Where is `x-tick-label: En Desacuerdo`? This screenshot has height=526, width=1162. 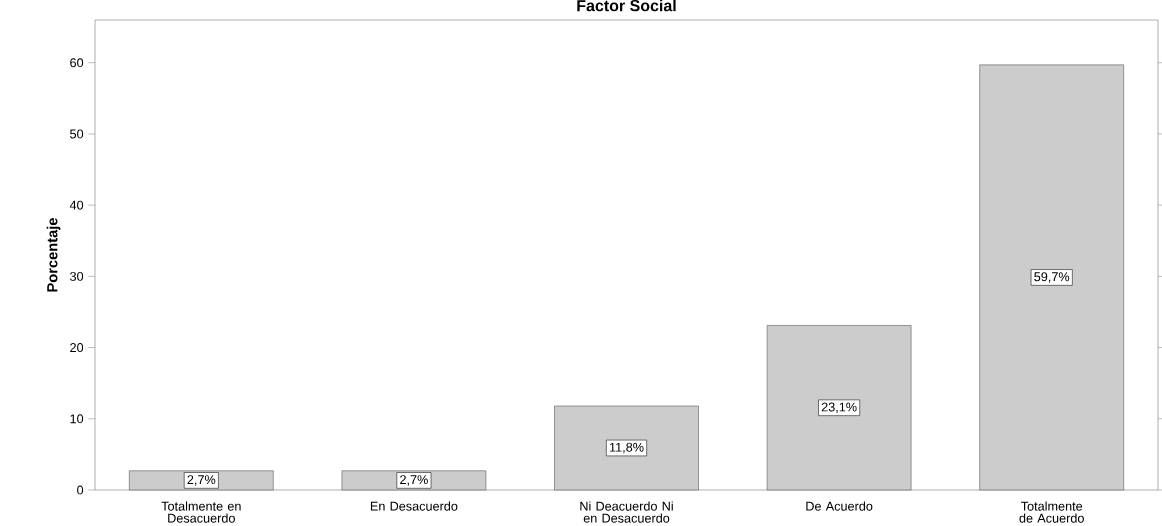 x-tick-label: En Desacuerdo is located at coordinates (414, 506).